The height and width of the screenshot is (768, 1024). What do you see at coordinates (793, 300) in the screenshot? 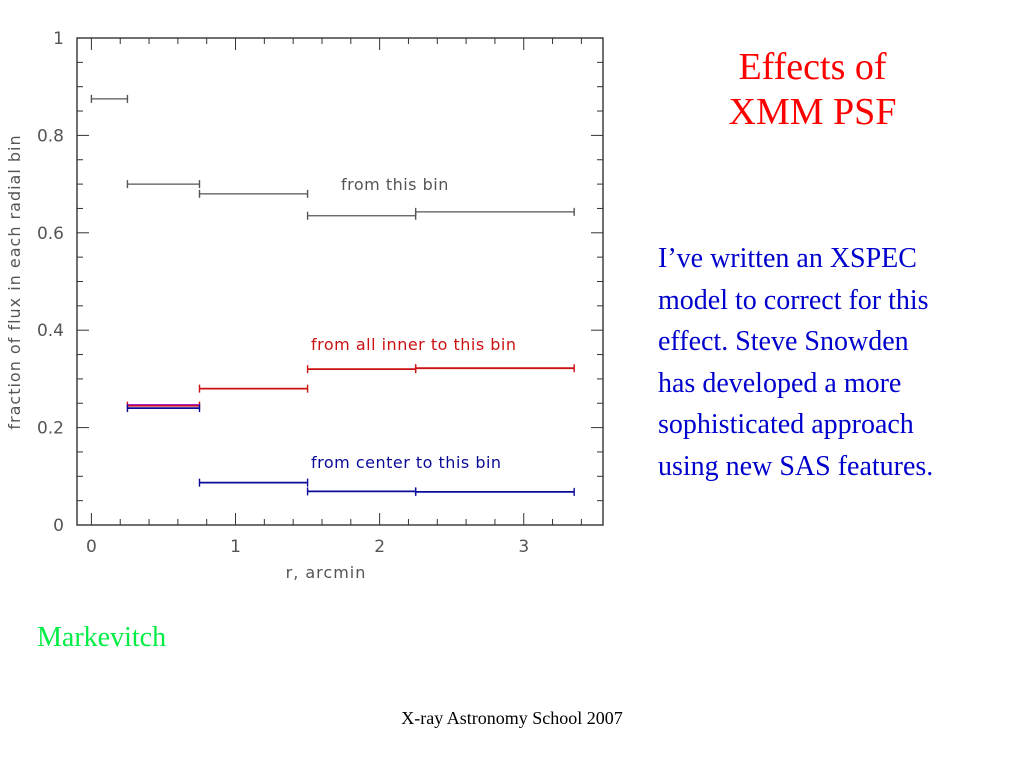
I see `body-line: model to correct for this` at bounding box center [793, 300].